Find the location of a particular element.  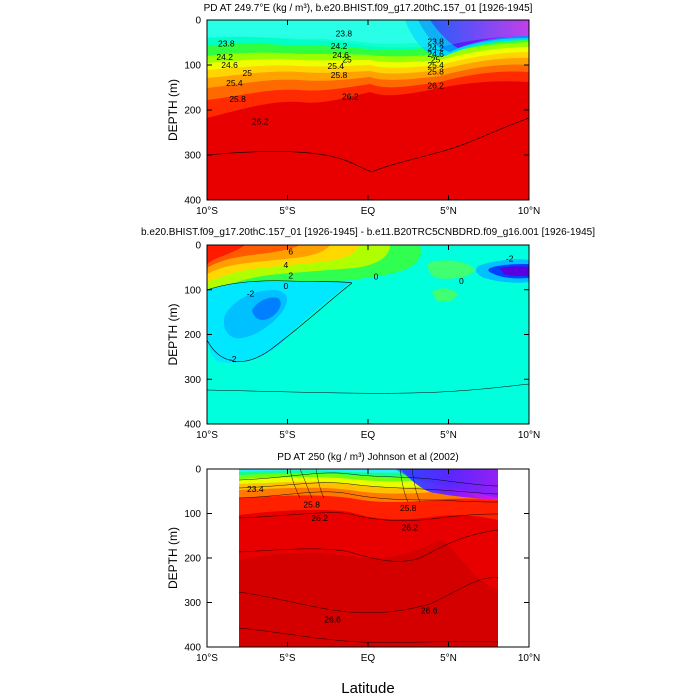

panel-bottom-contour-labels: 23.4 25.8 26.2 26.2 26.6 26.6 25.8 is located at coordinates (342, 554).